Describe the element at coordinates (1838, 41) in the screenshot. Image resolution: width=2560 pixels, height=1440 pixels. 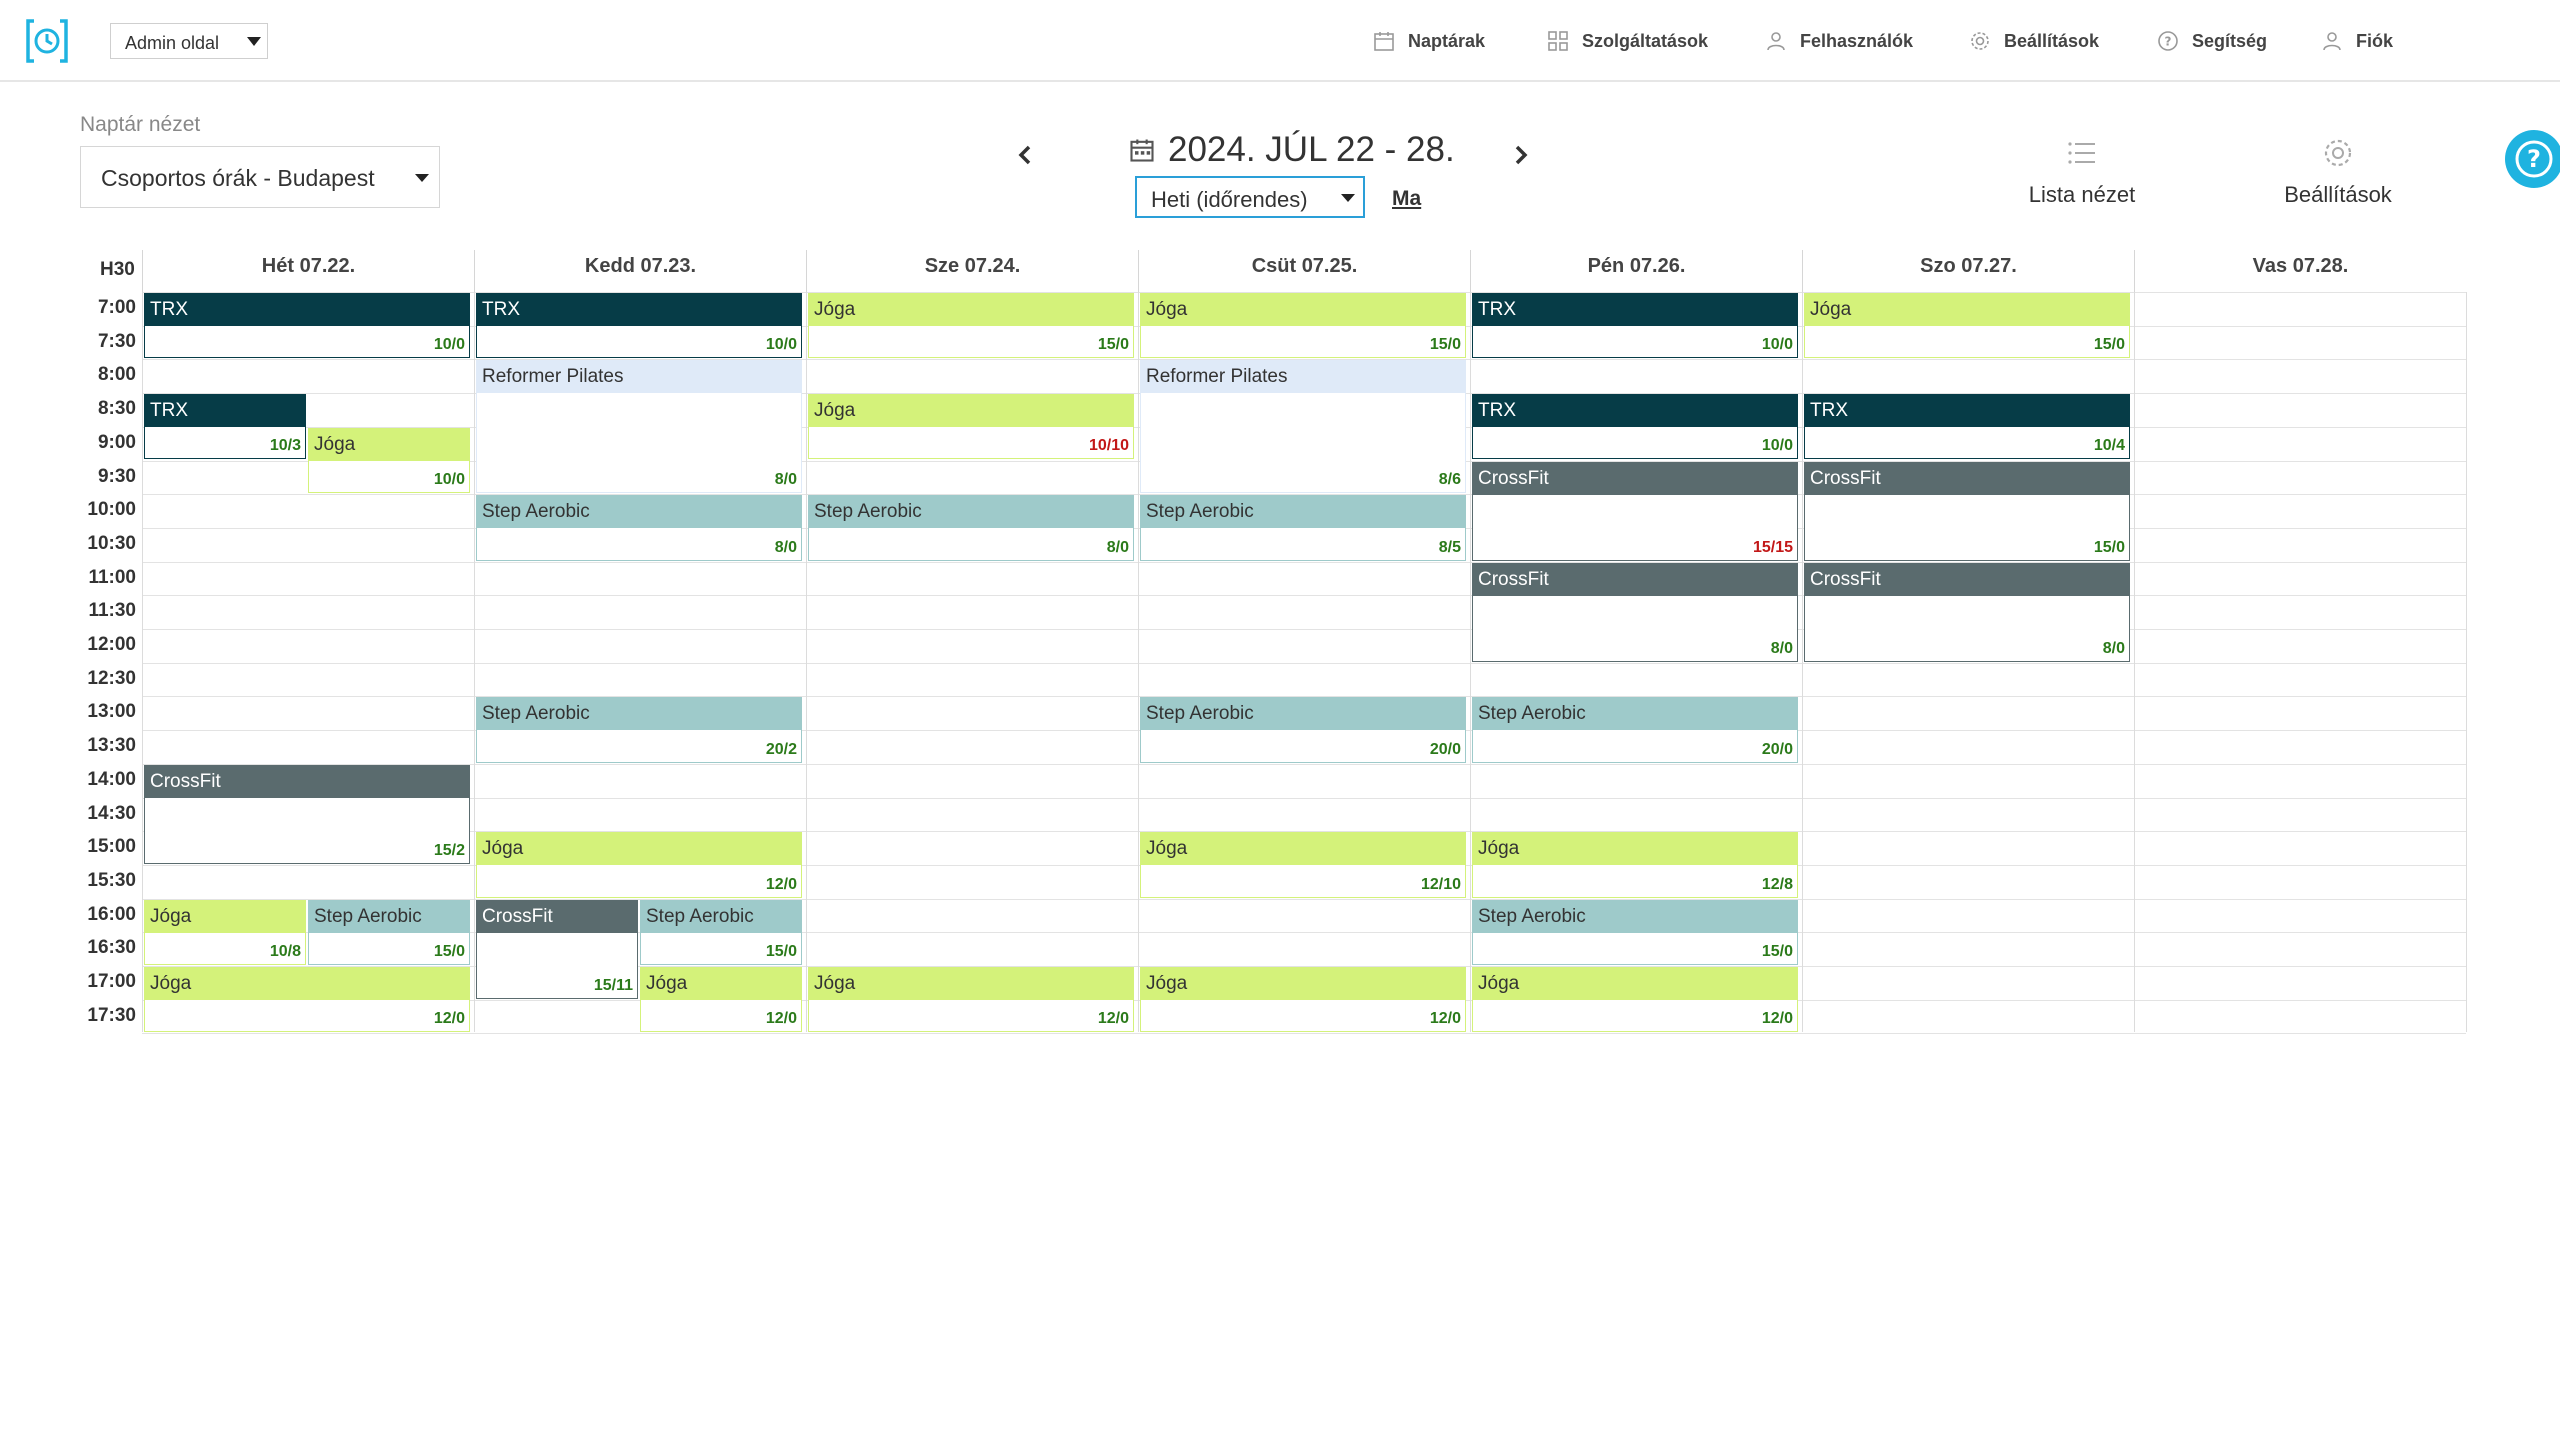
I see `nav-users: Felhasználók` at that location.